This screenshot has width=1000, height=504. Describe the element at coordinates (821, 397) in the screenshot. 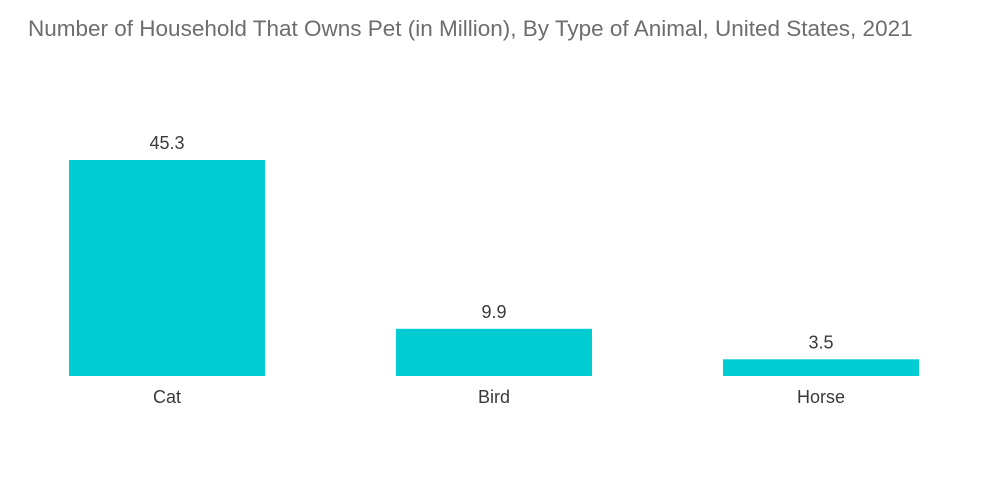

I see `category-label-horse: Horse` at that location.